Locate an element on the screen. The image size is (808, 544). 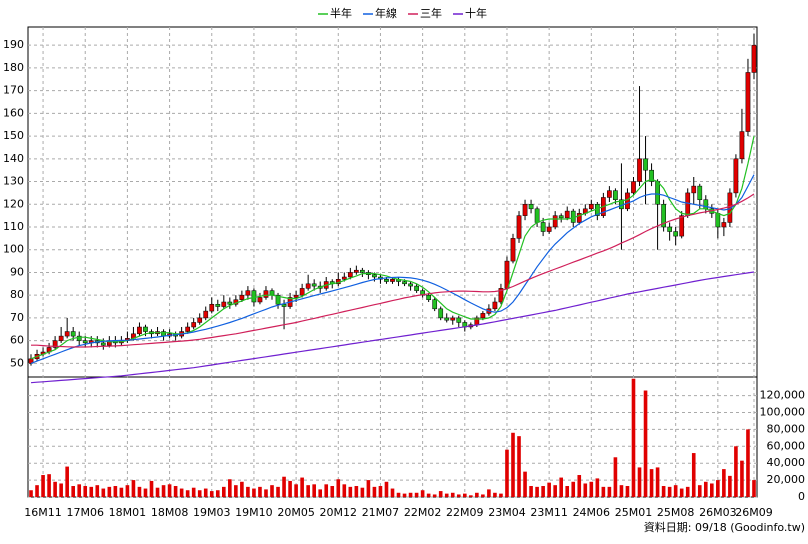
volume-tick-label: 60,000 is located at coordinates (786, 445).